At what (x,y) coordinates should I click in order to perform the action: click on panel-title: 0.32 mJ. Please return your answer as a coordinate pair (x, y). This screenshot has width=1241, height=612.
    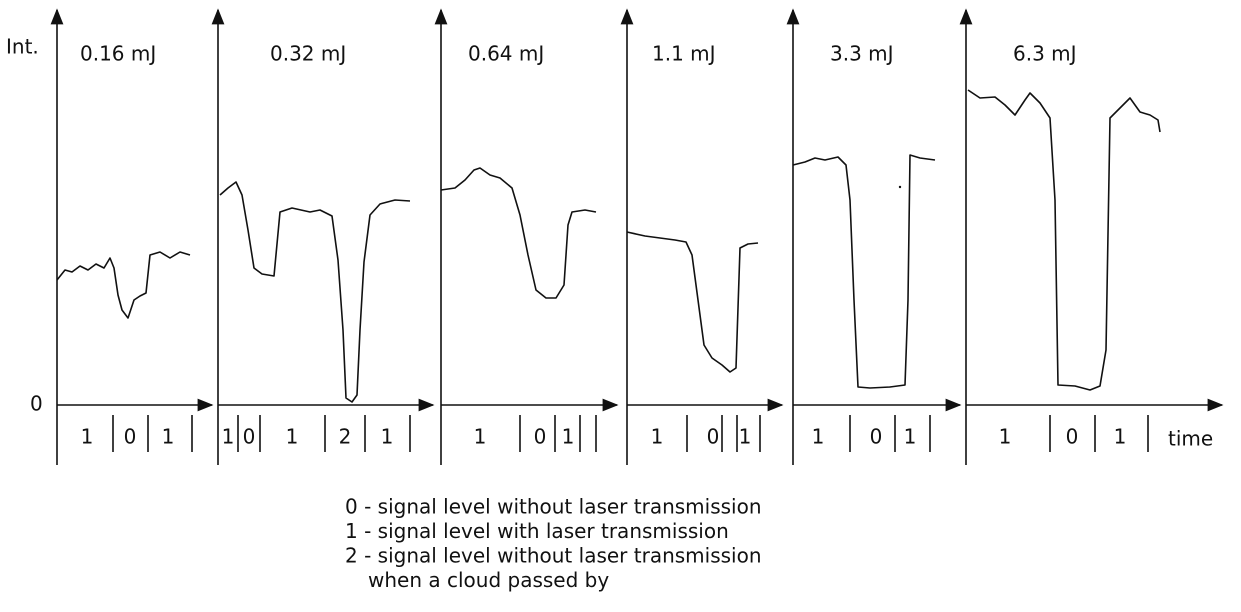
    Looking at the image, I should click on (308, 54).